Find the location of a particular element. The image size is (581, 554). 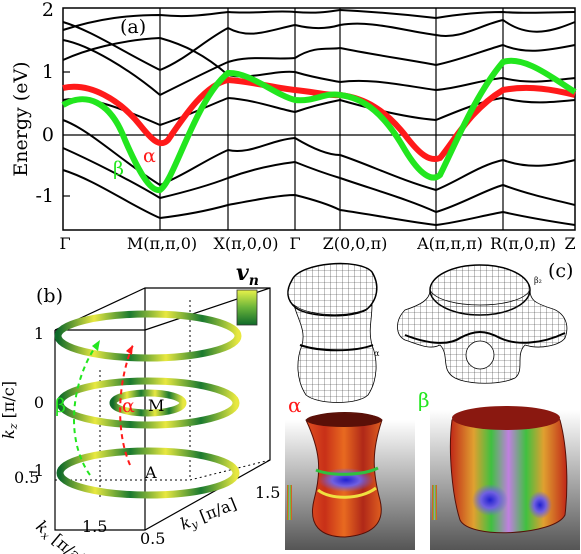

alpha-band is located at coordinates (319, 119).